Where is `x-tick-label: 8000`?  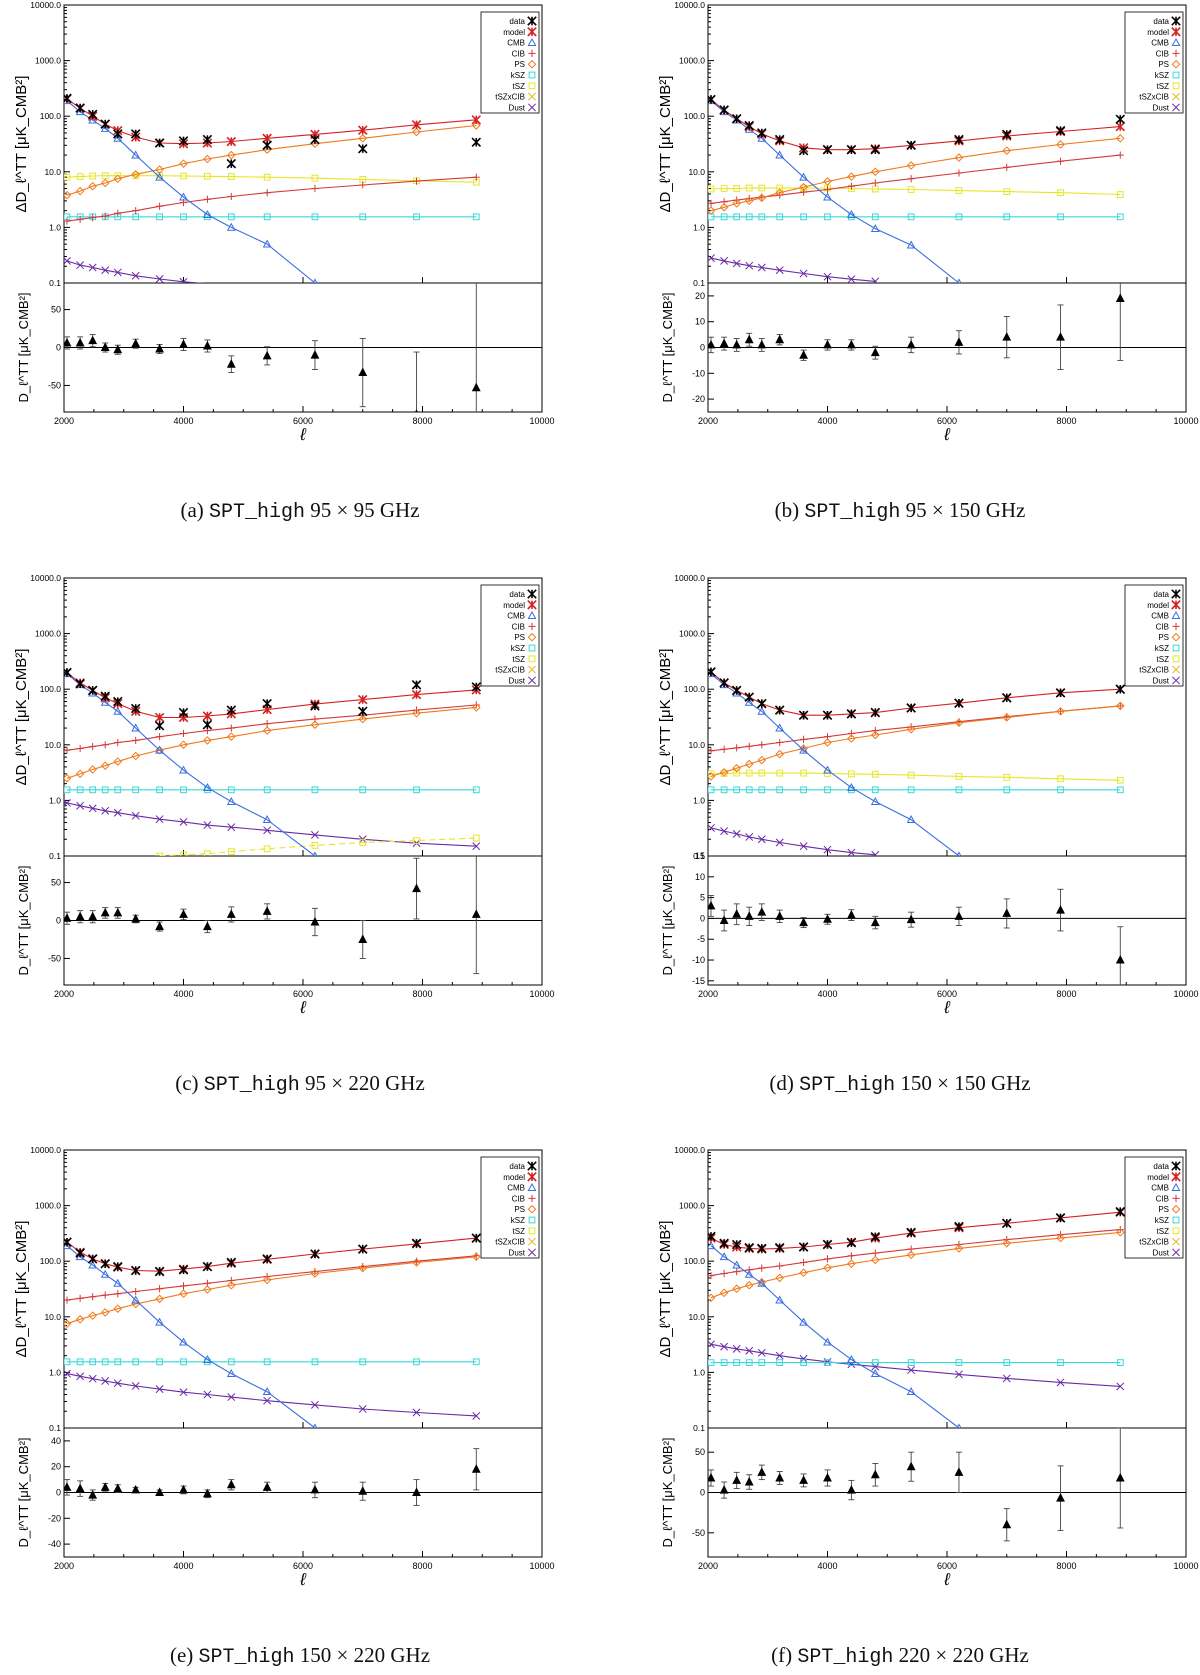
x-tick-label: 8000 is located at coordinates (1066, 421).